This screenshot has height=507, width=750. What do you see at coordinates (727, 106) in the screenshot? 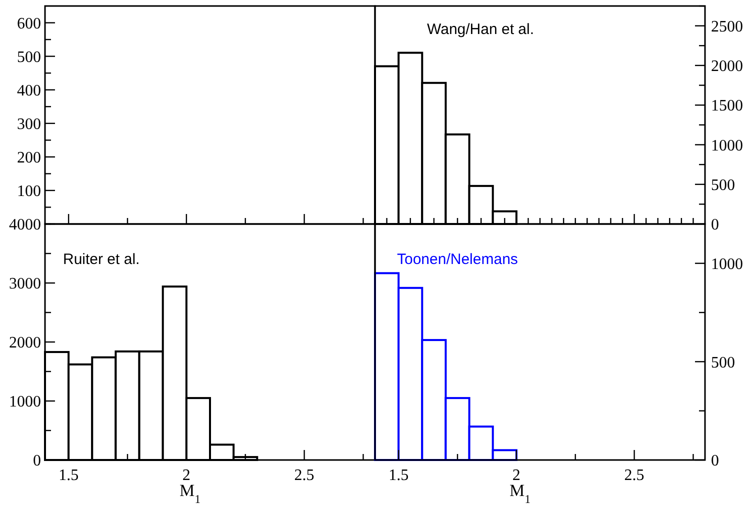
I see `y-tick-label: 1500` at bounding box center [727, 106].